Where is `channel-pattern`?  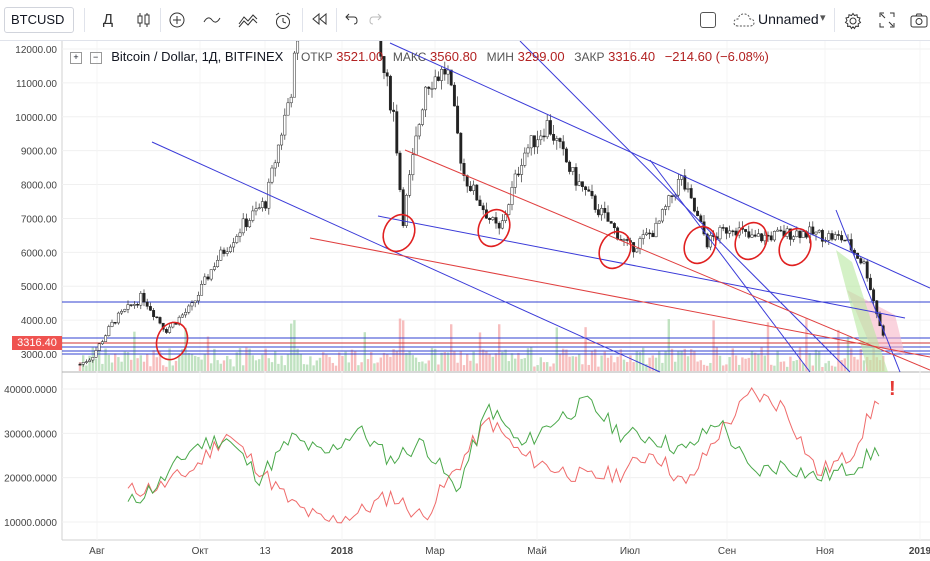
channel-pattern is located at coordinates (862, 311).